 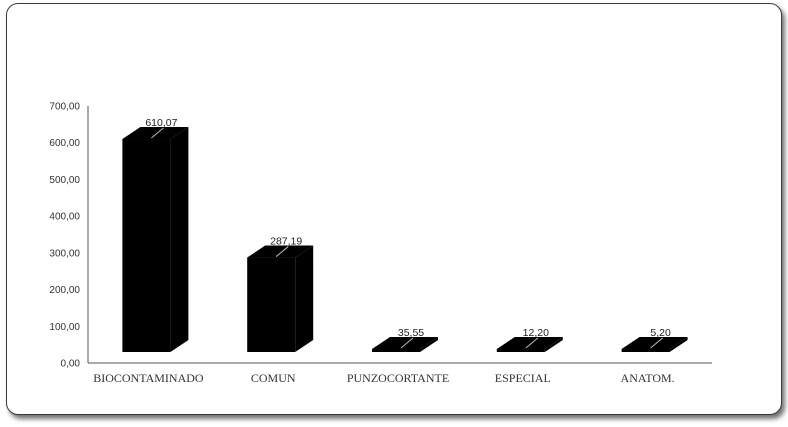 What do you see at coordinates (64, 143) in the screenshot?
I see `y-tick-label: 600,00` at bounding box center [64, 143].